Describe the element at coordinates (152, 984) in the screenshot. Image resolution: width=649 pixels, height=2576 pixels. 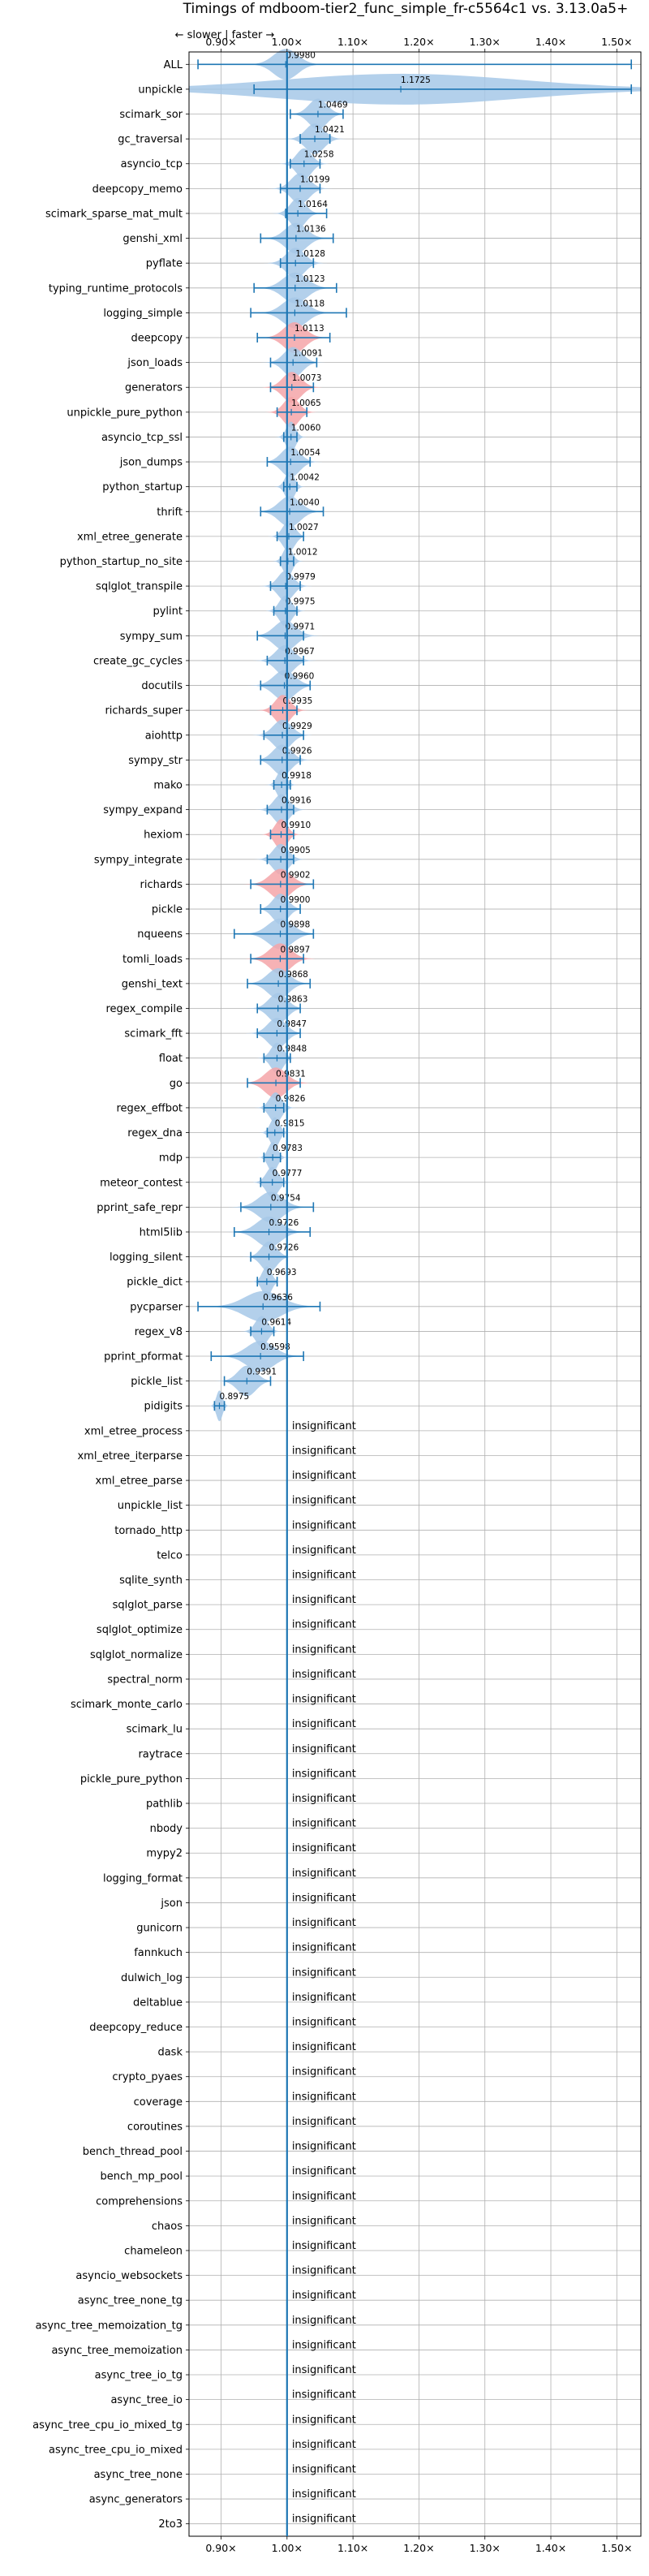
I see `category-label: genshi_text` at that location.